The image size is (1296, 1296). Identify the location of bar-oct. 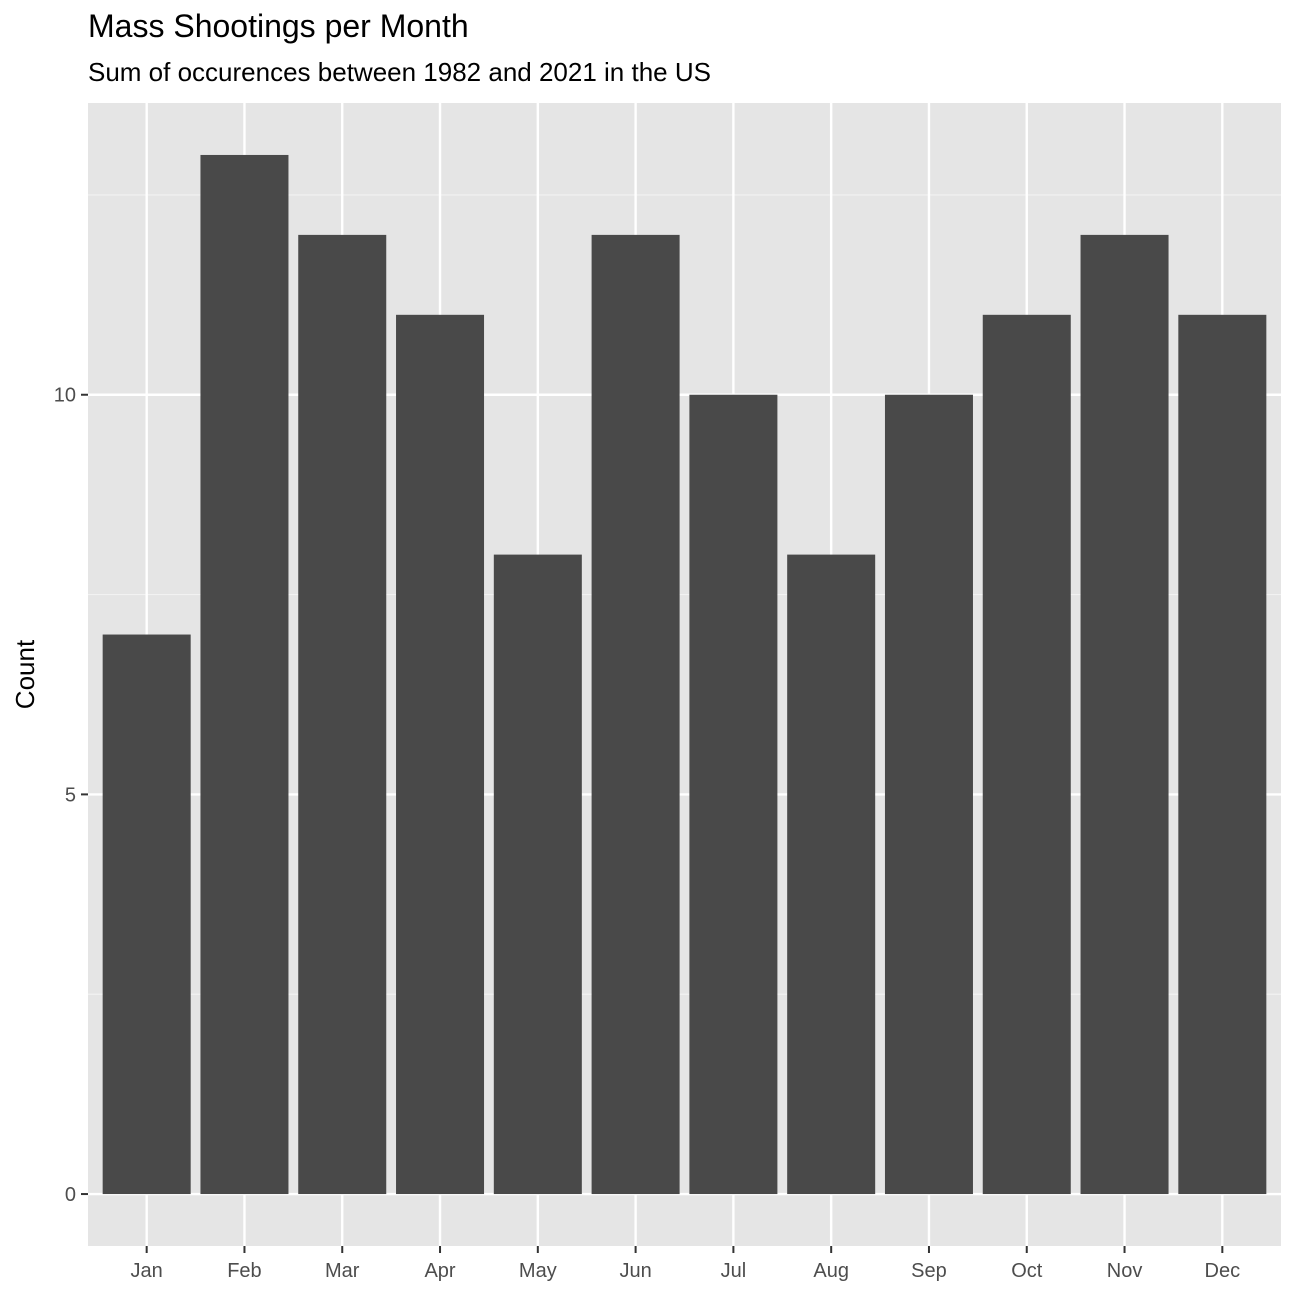
(1026, 754).